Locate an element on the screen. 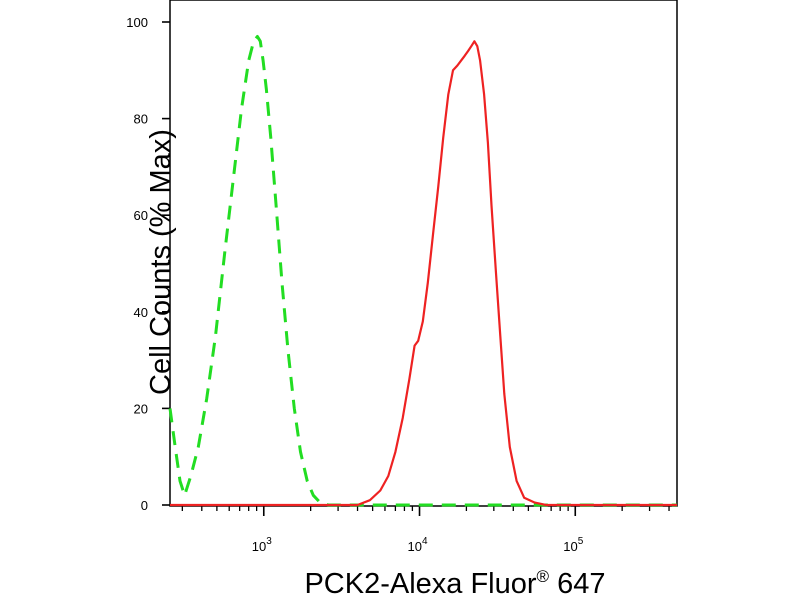  y-tick-label: 40 is located at coordinates (141, 312).